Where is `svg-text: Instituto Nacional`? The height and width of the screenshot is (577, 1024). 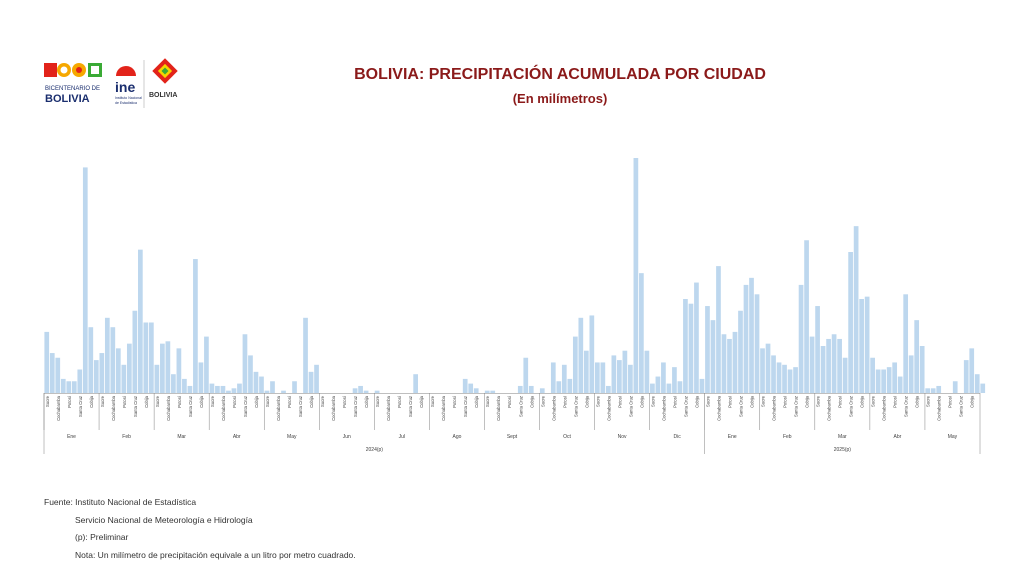
svg-text: Instituto Nacional is located at coordinates (128, 98).